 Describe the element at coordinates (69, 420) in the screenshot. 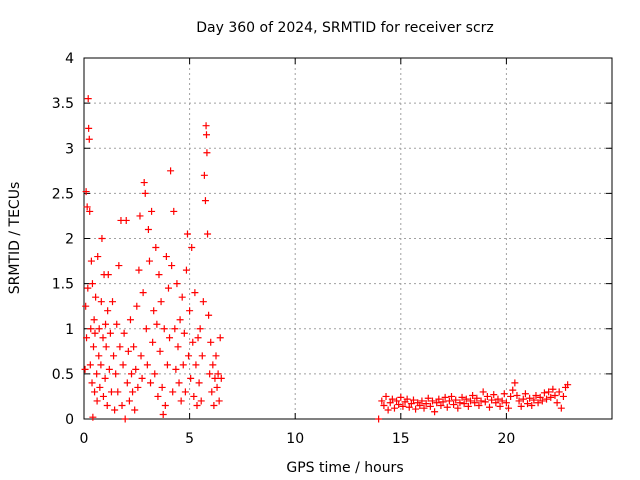

I see `y-tick-label: 0` at that location.